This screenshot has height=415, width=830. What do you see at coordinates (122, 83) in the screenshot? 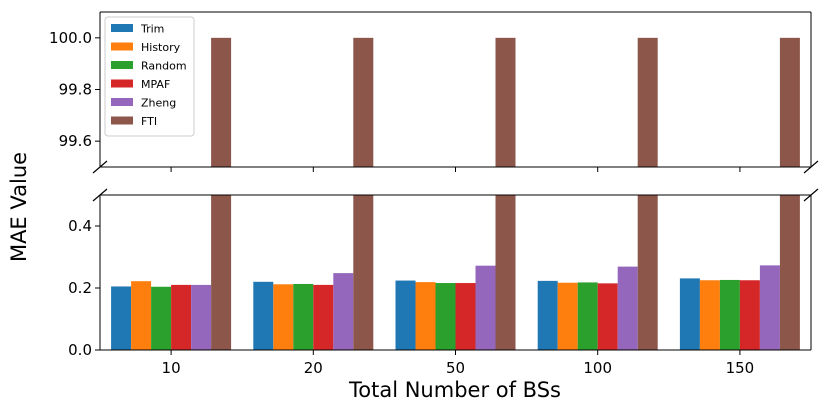
I see `legend-swatch-mpaf` at bounding box center [122, 83].